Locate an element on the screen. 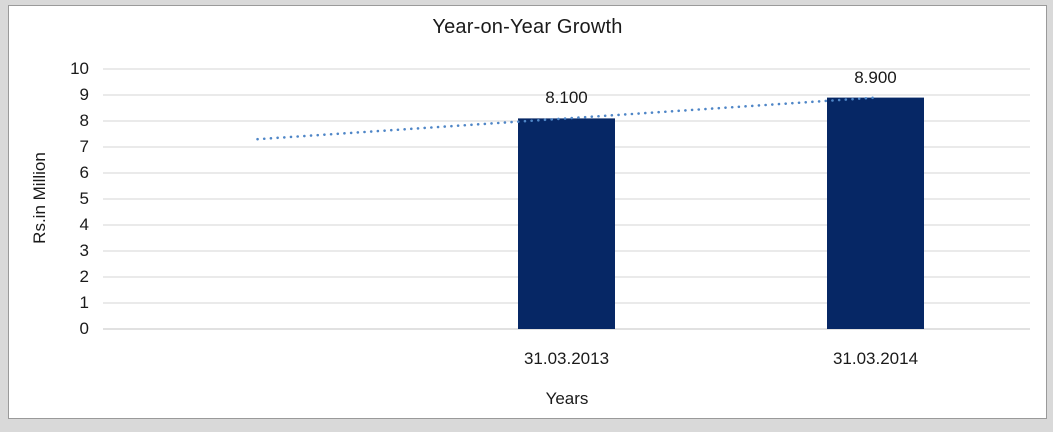 The width and height of the screenshot is (1053, 432). x-axis-title: Years is located at coordinates (567, 398).